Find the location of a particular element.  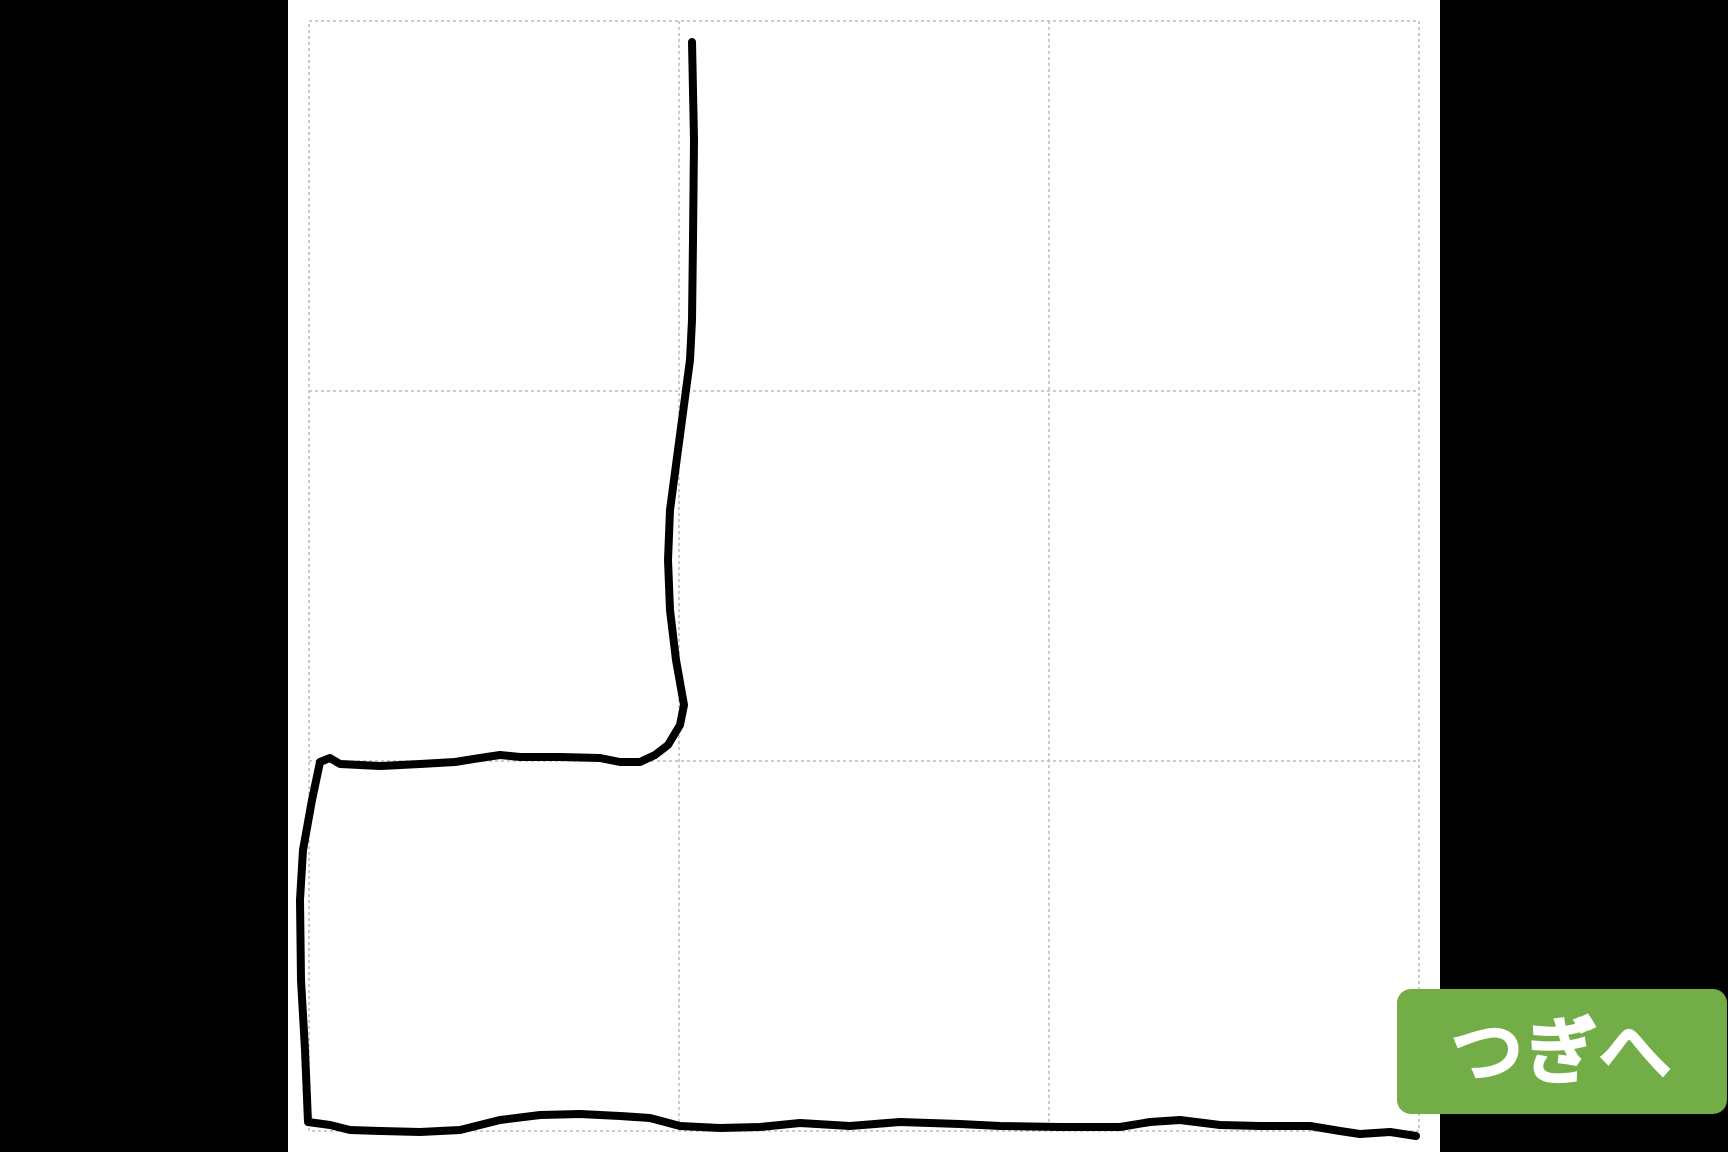

next-button-label: つぎへ is located at coordinates (1561, 1051).